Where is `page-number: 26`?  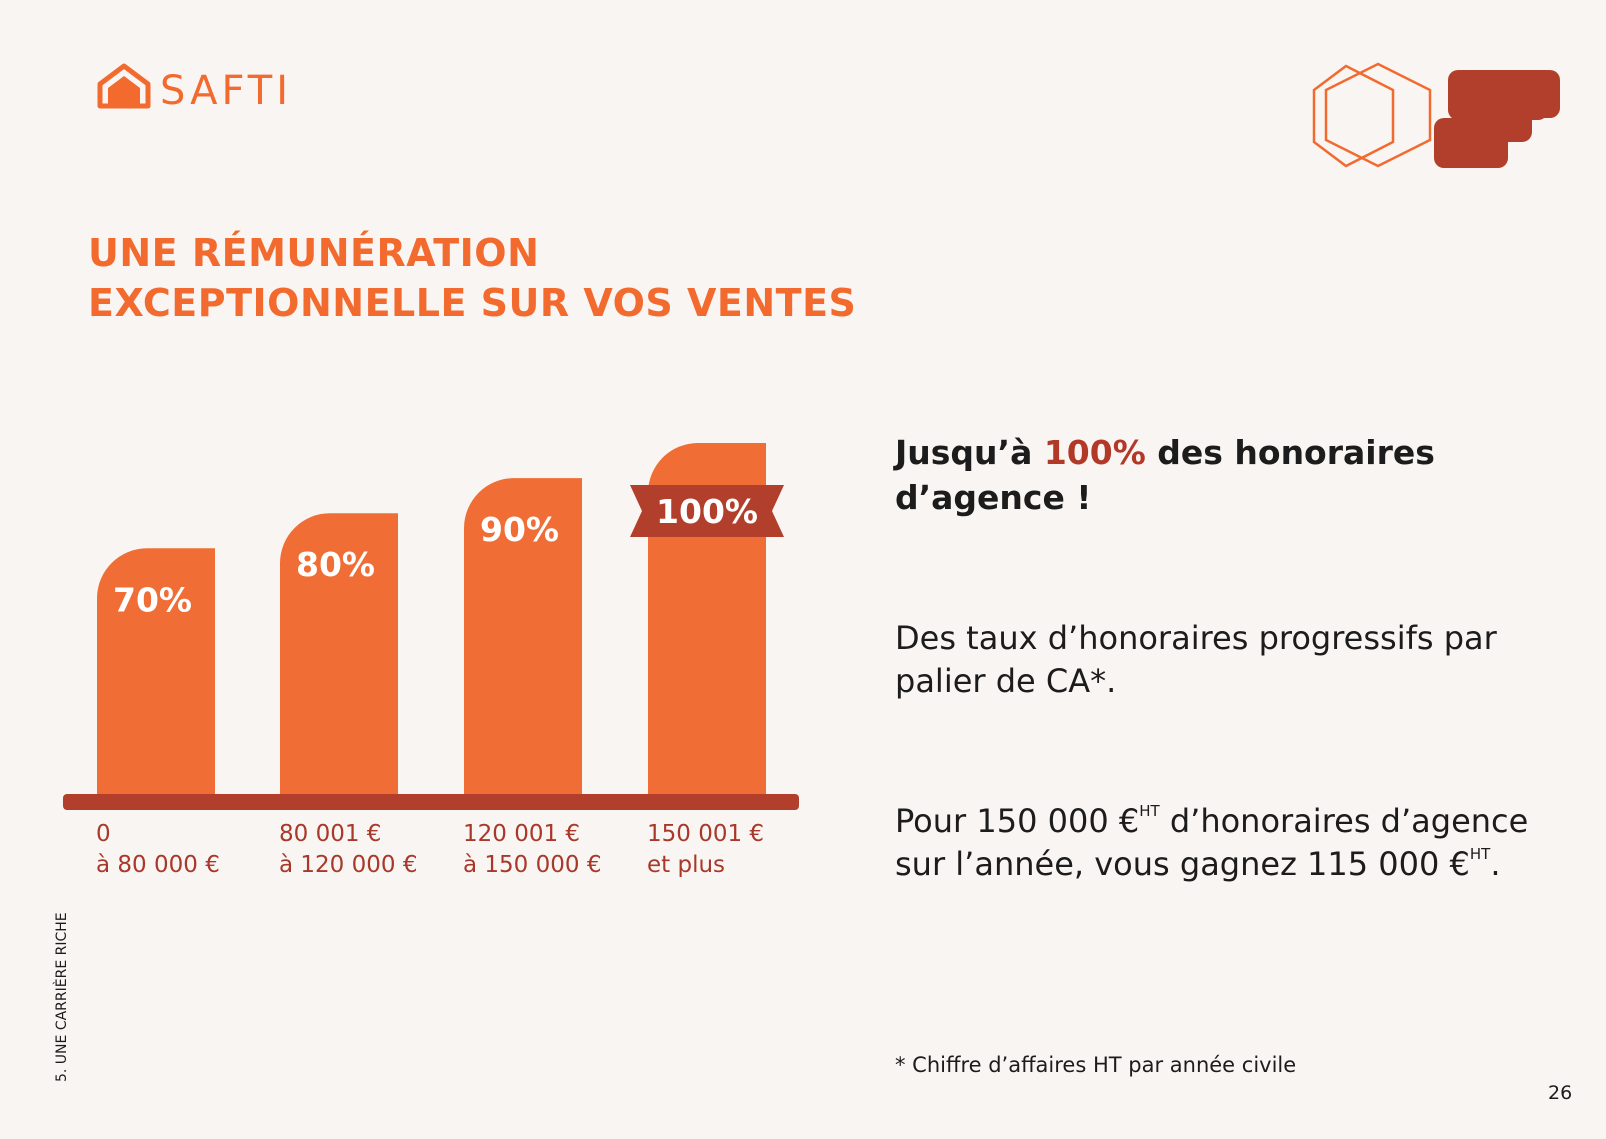
page-number: 26 is located at coordinates (1560, 1093).